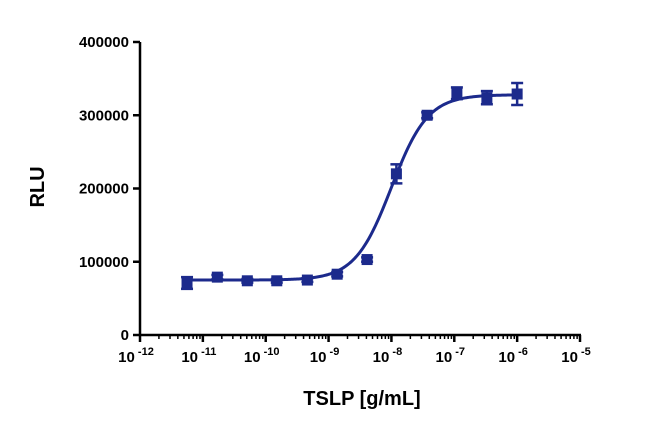  What do you see at coordinates (451, 356) in the screenshot?
I see `x-tick-label: 10 -7` at bounding box center [451, 356].